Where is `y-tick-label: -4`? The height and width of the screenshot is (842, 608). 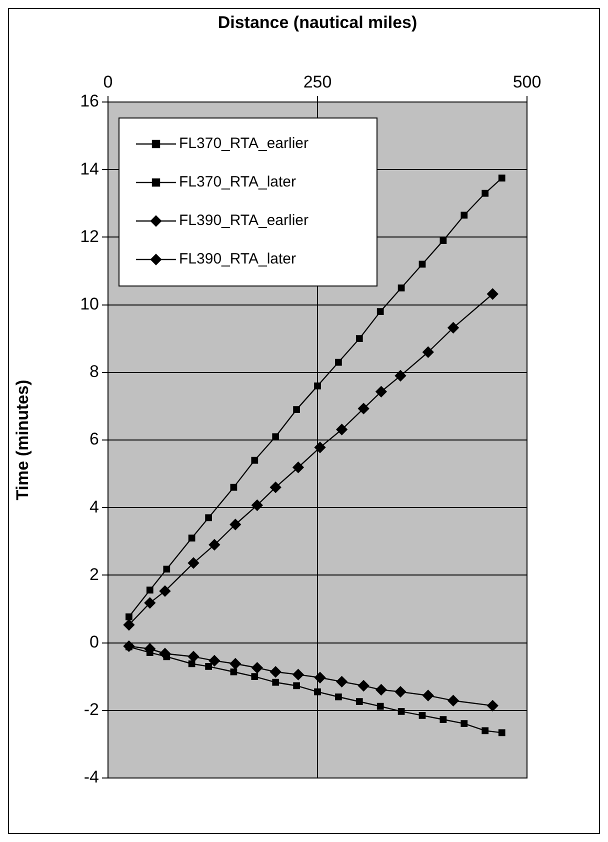 y-tick-label: -4 is located at coordinates (91, 777).